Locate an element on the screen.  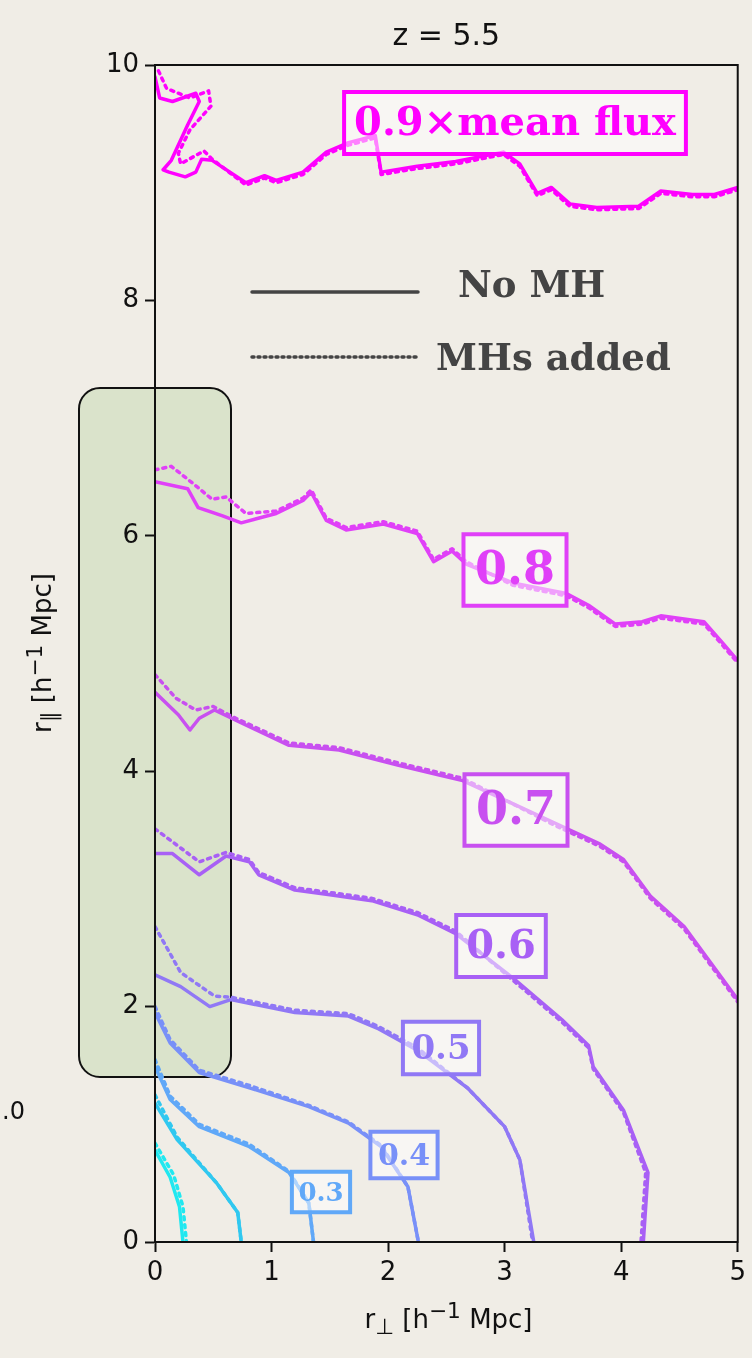
line-series is located at coordinates (172, 1191).